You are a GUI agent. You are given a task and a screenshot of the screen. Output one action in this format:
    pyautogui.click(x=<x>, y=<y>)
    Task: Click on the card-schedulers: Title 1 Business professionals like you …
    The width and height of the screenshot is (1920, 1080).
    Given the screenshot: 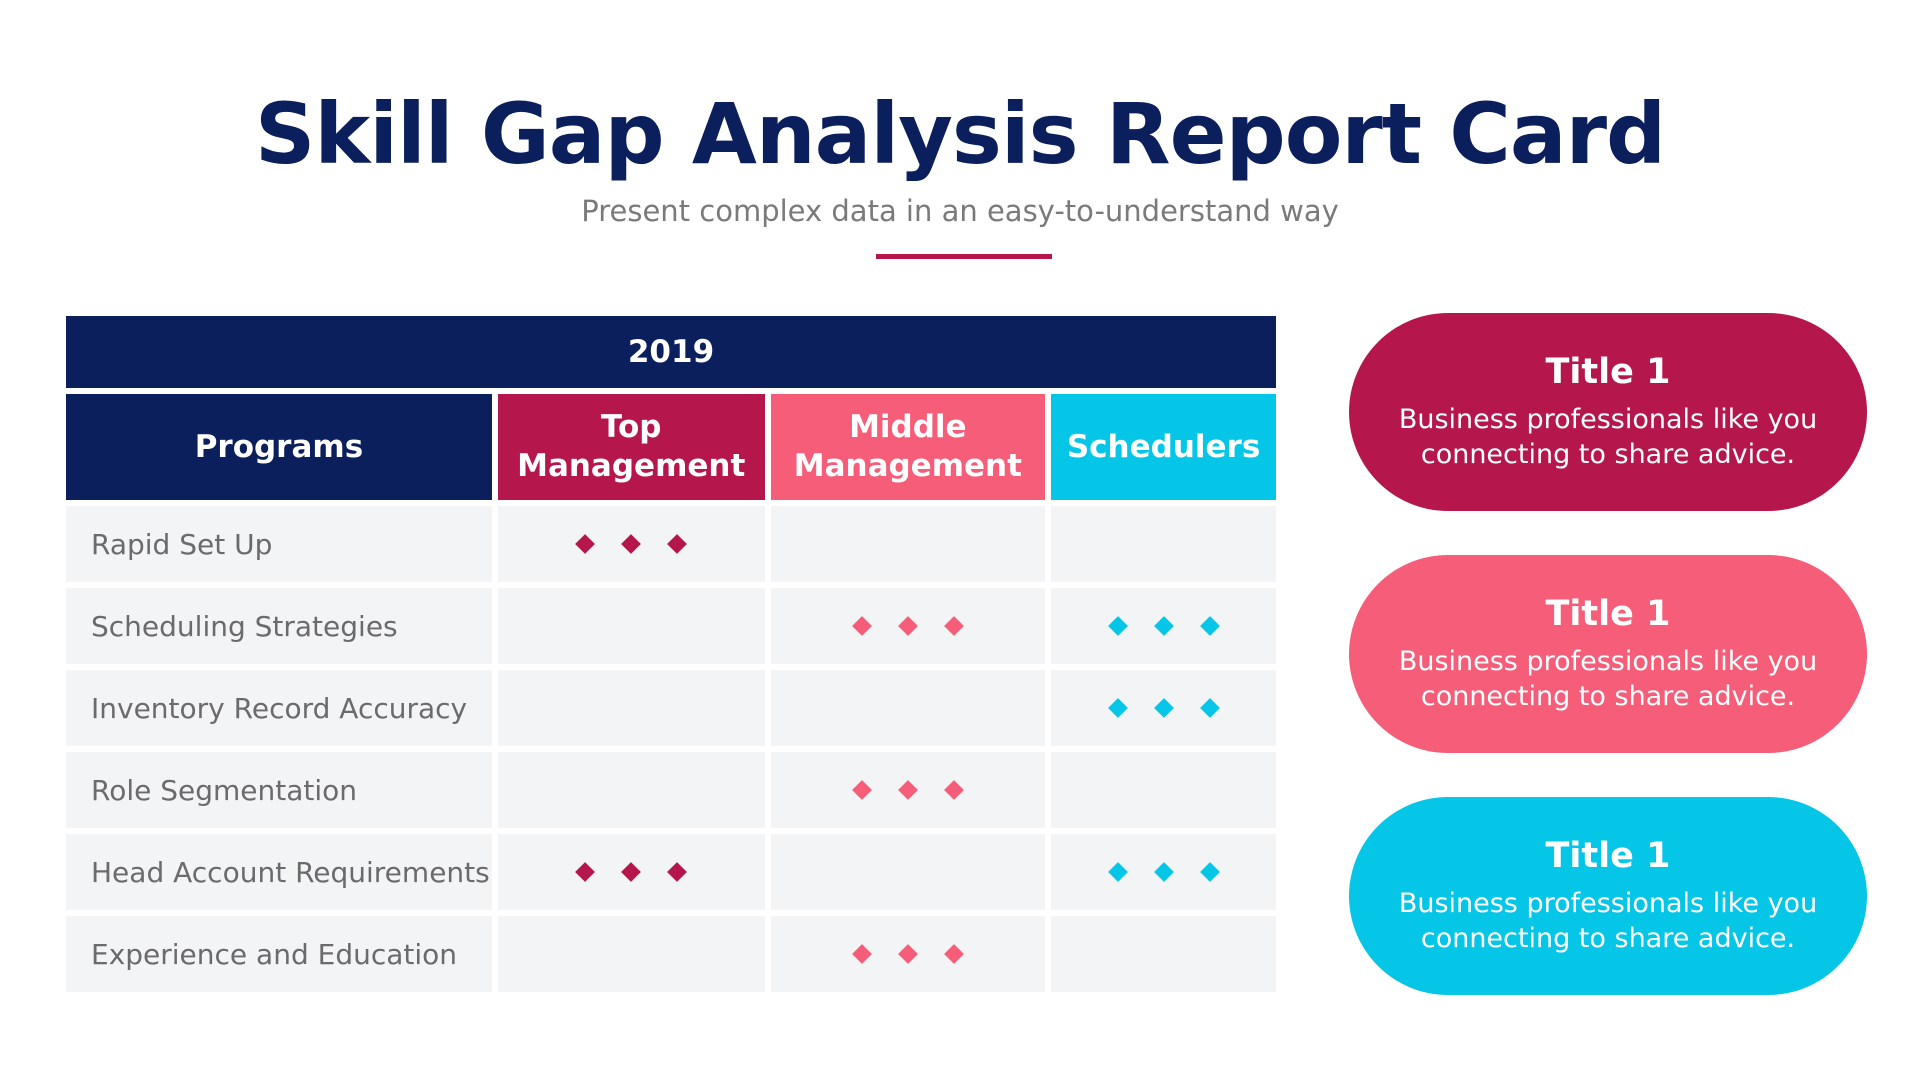 What is the action you would take?
    pyautogui.click(x=1608, y=896)
    